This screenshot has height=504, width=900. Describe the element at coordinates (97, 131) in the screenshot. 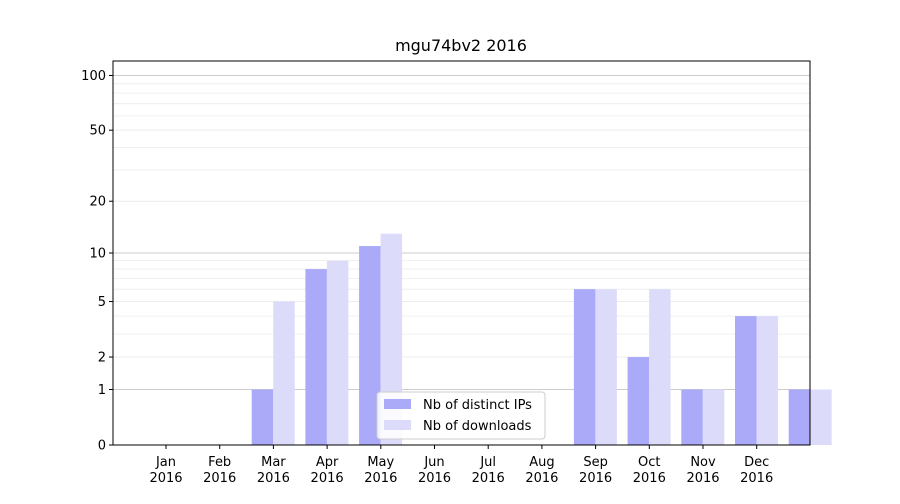

I see `y-tick-label: 50` at that location.